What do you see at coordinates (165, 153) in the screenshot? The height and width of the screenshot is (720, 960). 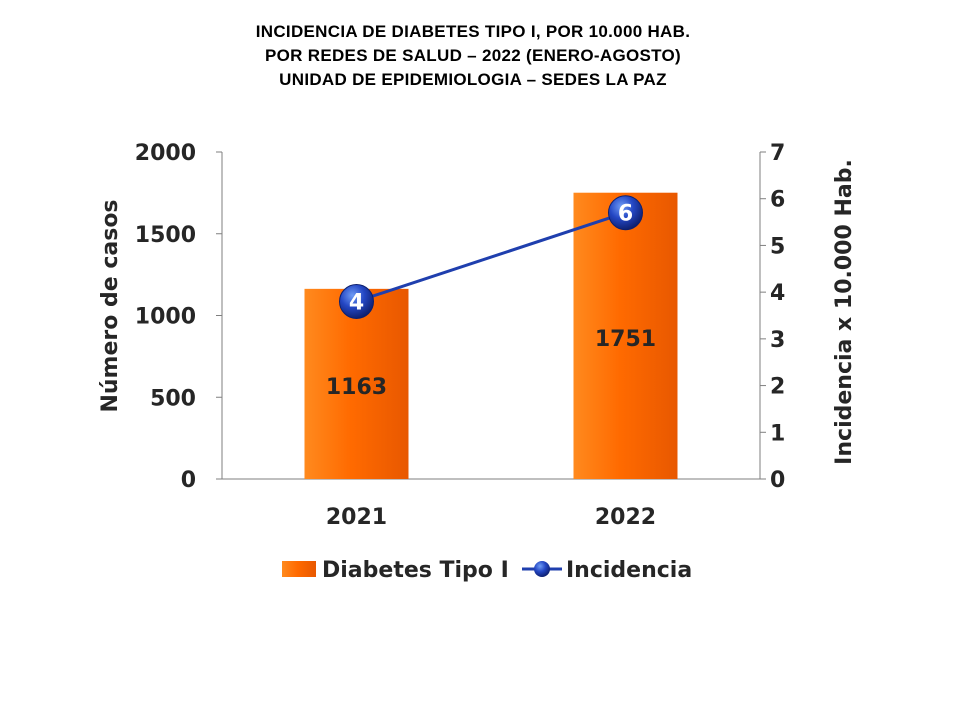 I see `left-tick-label: 2000` at bounding box center [165, 153].